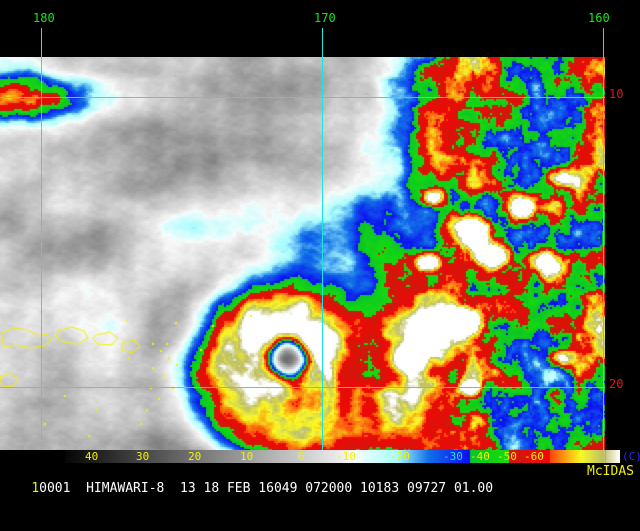  Describe the element at coordinates (400, 456) in the screenshot. I see `colorbar-tick-6: -20` at that location.